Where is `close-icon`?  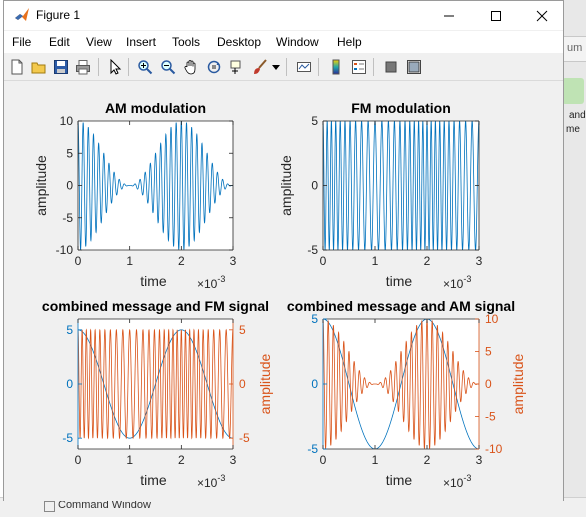 close-icon is located at coordinates (542, 15).